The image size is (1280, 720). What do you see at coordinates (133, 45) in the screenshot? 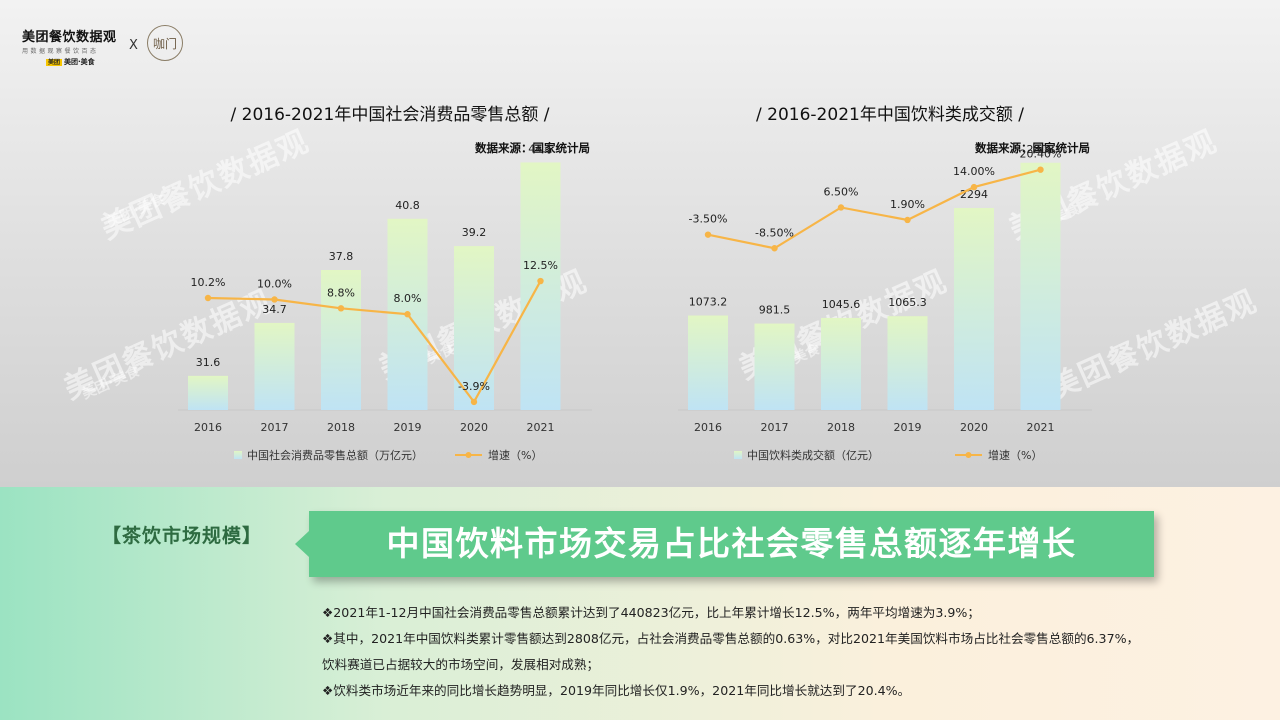
I see `logo-separator: X` at bounding box center [133, 45].